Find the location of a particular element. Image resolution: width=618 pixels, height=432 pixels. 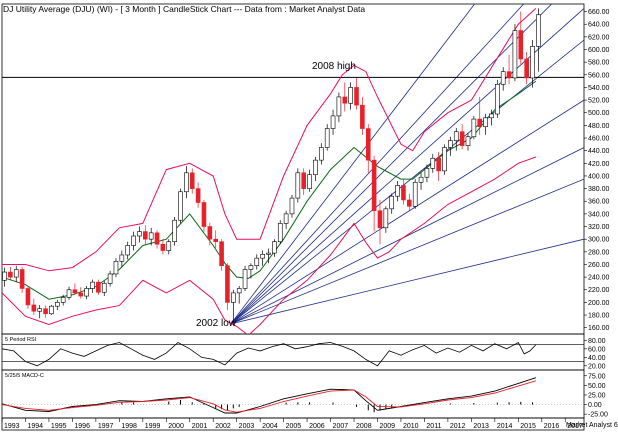

date-tick-label-18: 2011 is located at coordinates (433, 426).